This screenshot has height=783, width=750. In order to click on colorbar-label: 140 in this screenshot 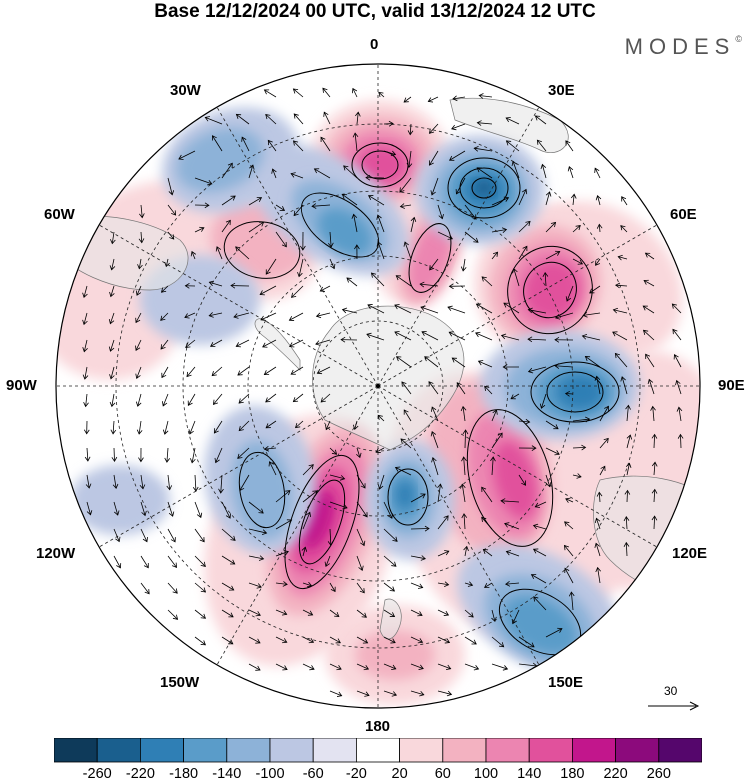, I will do `click(529, 774)`.